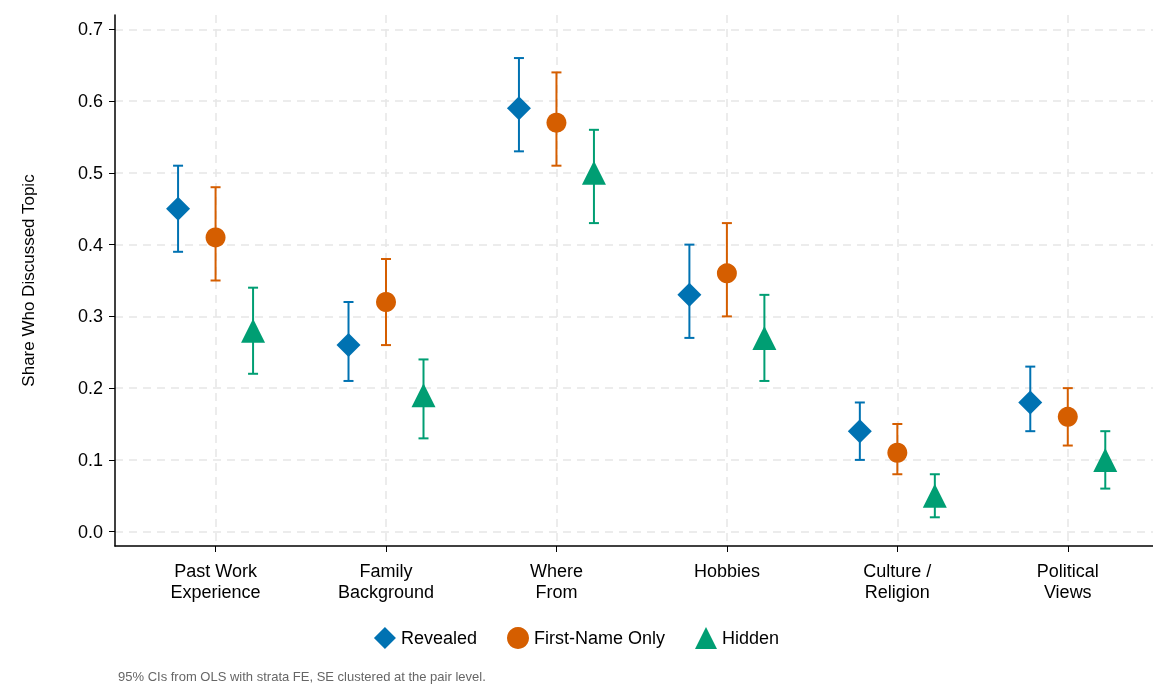  I want to click on x-tick-label: Where From, so click(556, 581).